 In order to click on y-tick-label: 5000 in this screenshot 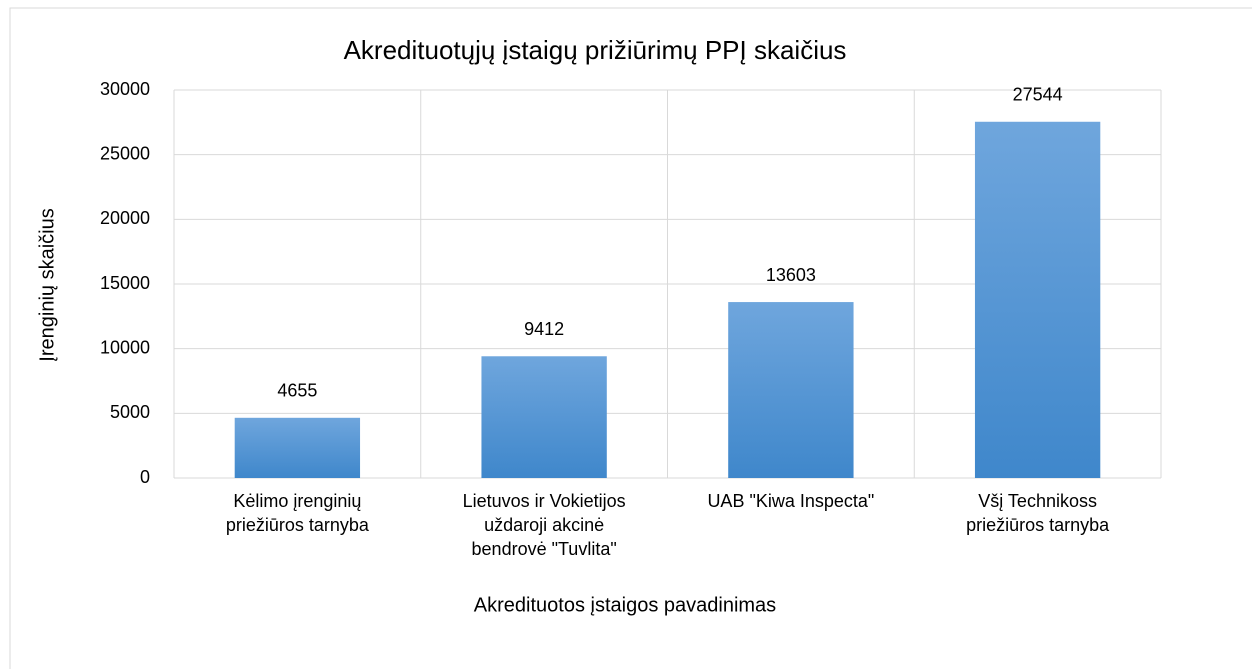, I will do `click(130, 412)`.